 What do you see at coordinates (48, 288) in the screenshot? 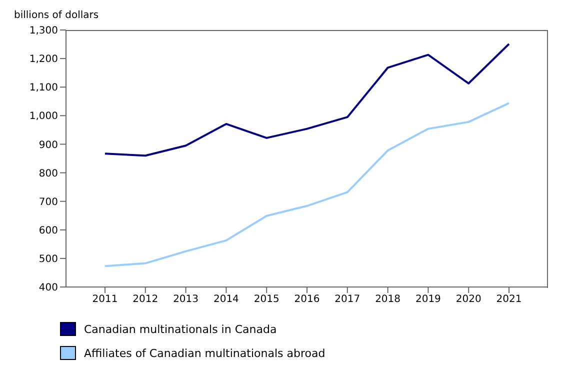
I see `y-tick-label: 400` at bounding box center [48, 288].